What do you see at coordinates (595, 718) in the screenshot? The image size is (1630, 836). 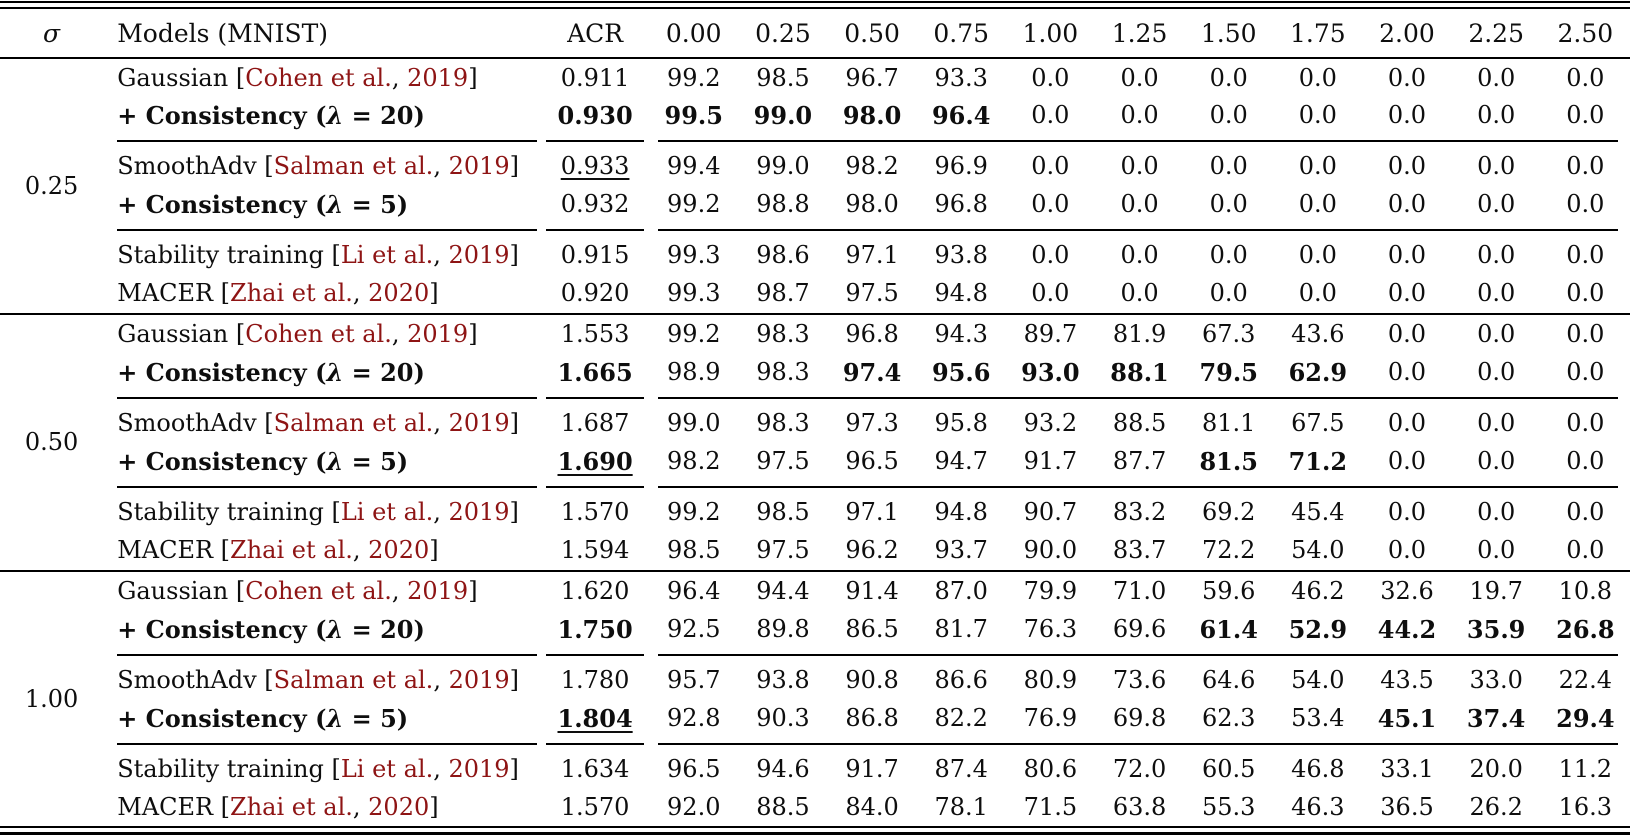 I see `acr-value: 1.804` at bounding box center [595, 718].